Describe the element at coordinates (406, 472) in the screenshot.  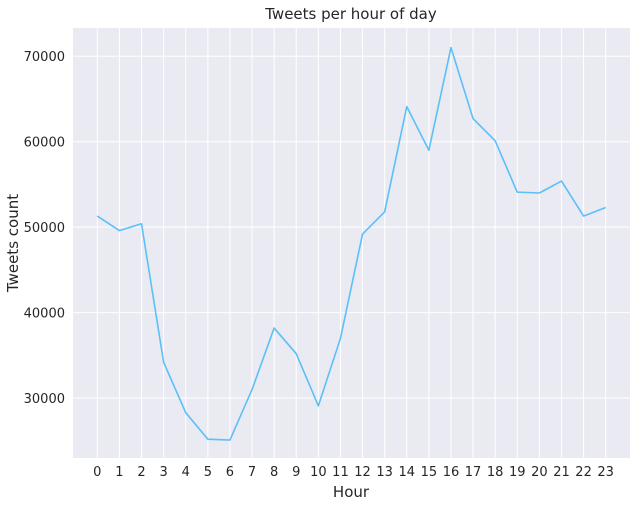
I see `x-tick-label: 14` at that location.